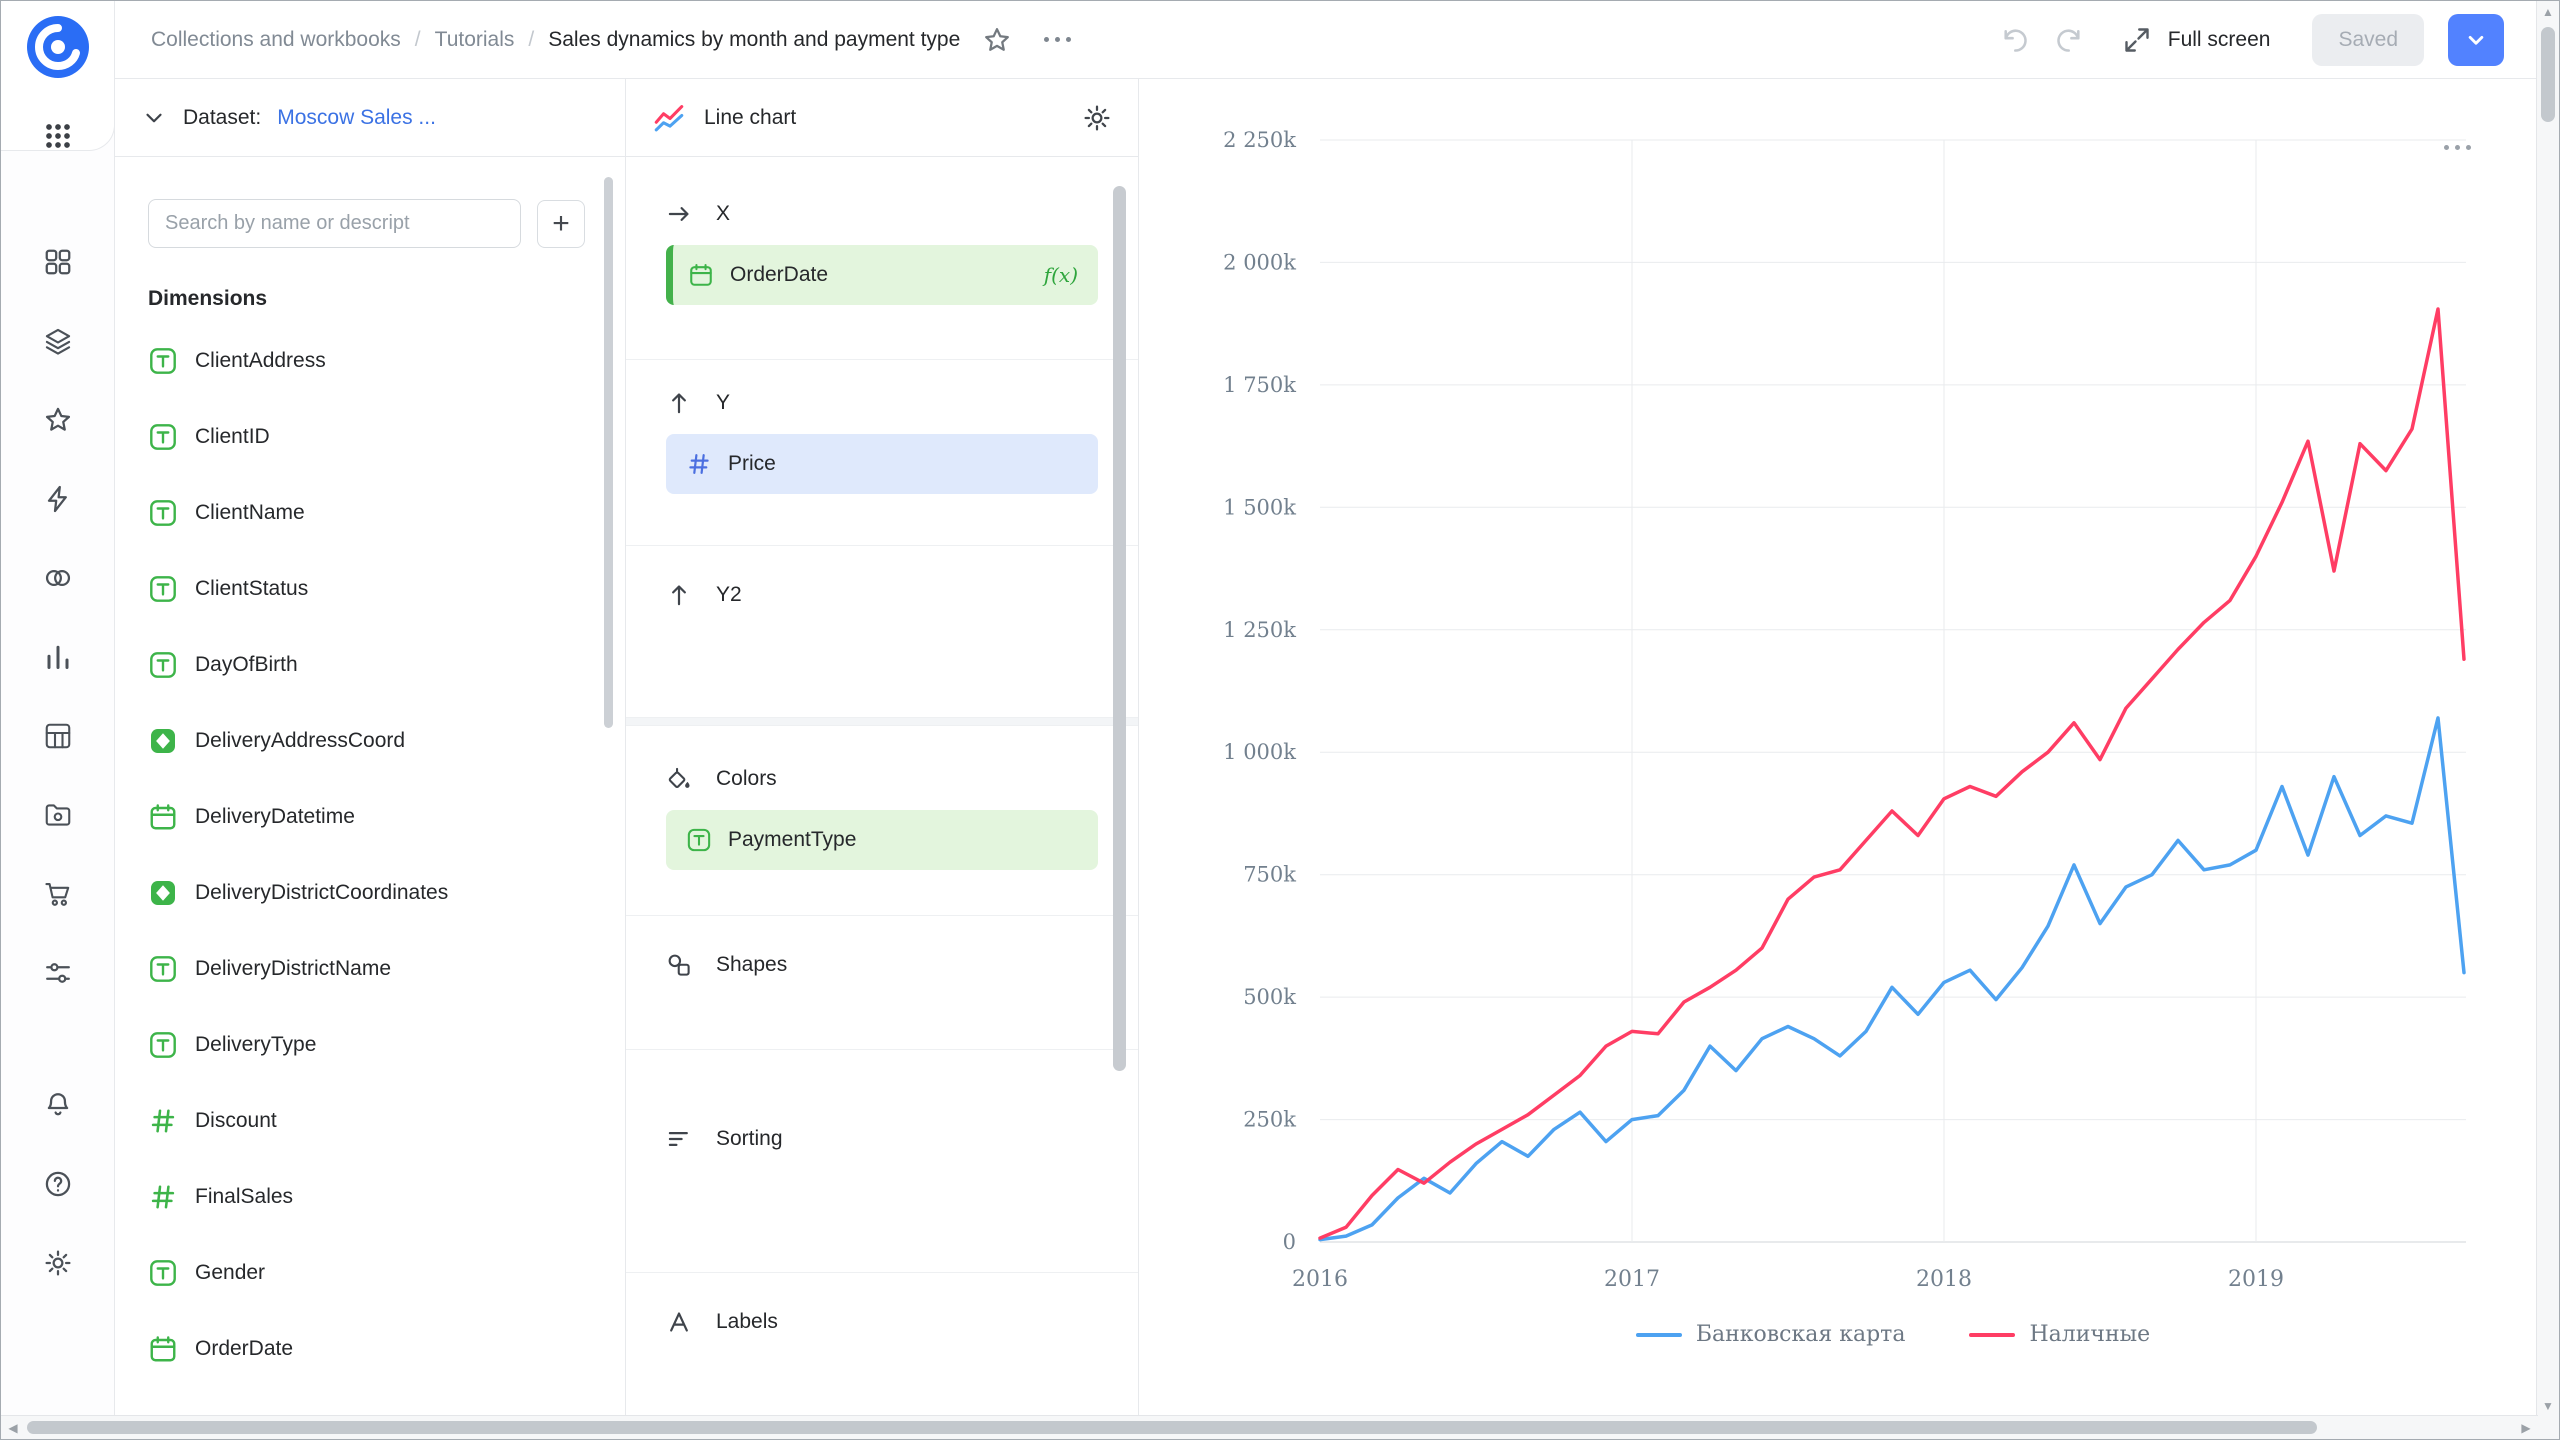  Describe the element at coordinates (58, 341) in the screenshot. I see `layers-icon` at that location.